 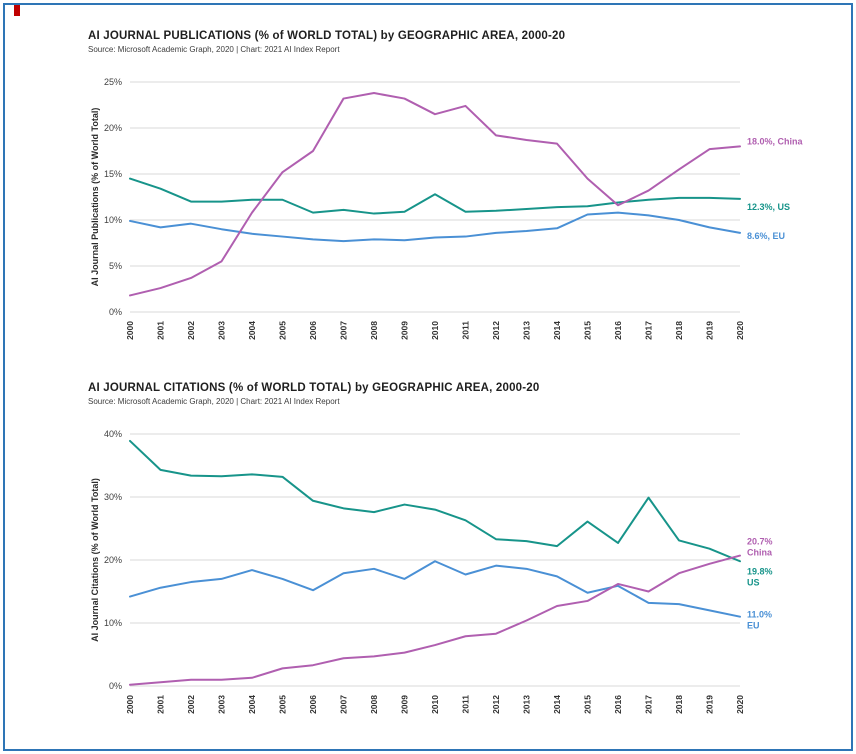 I want to click on y-tick-label: 25%, so click(x=113, y=82).